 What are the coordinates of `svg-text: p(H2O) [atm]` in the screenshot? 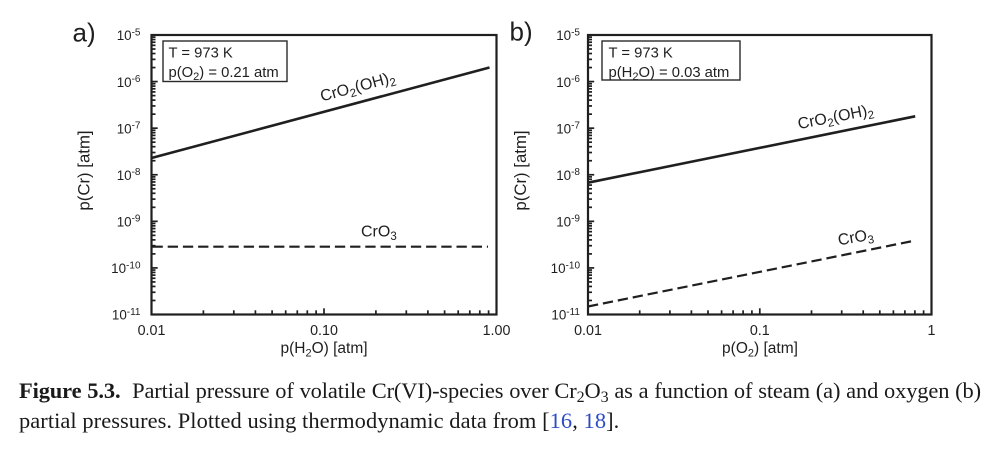 It's located at (323, 349).